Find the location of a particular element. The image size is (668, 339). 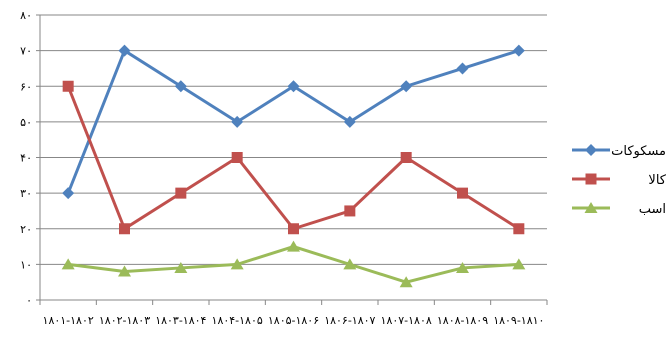

x-tick-label: ۱۸۰۷-۱۸۰۸ is located at coordinates (406, 320).